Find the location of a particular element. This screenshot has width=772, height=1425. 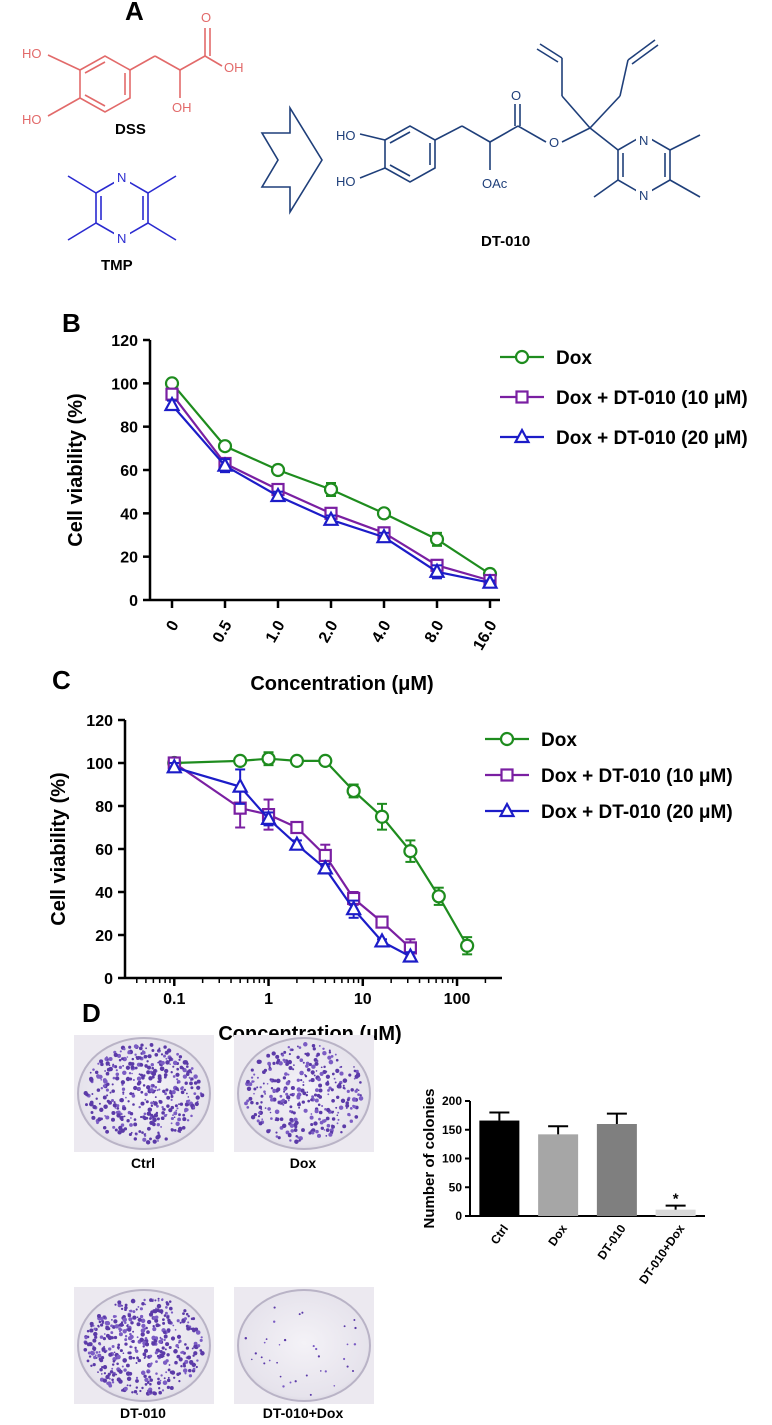

plate-label-dox: Dox is located at coordinates (303, 1163).